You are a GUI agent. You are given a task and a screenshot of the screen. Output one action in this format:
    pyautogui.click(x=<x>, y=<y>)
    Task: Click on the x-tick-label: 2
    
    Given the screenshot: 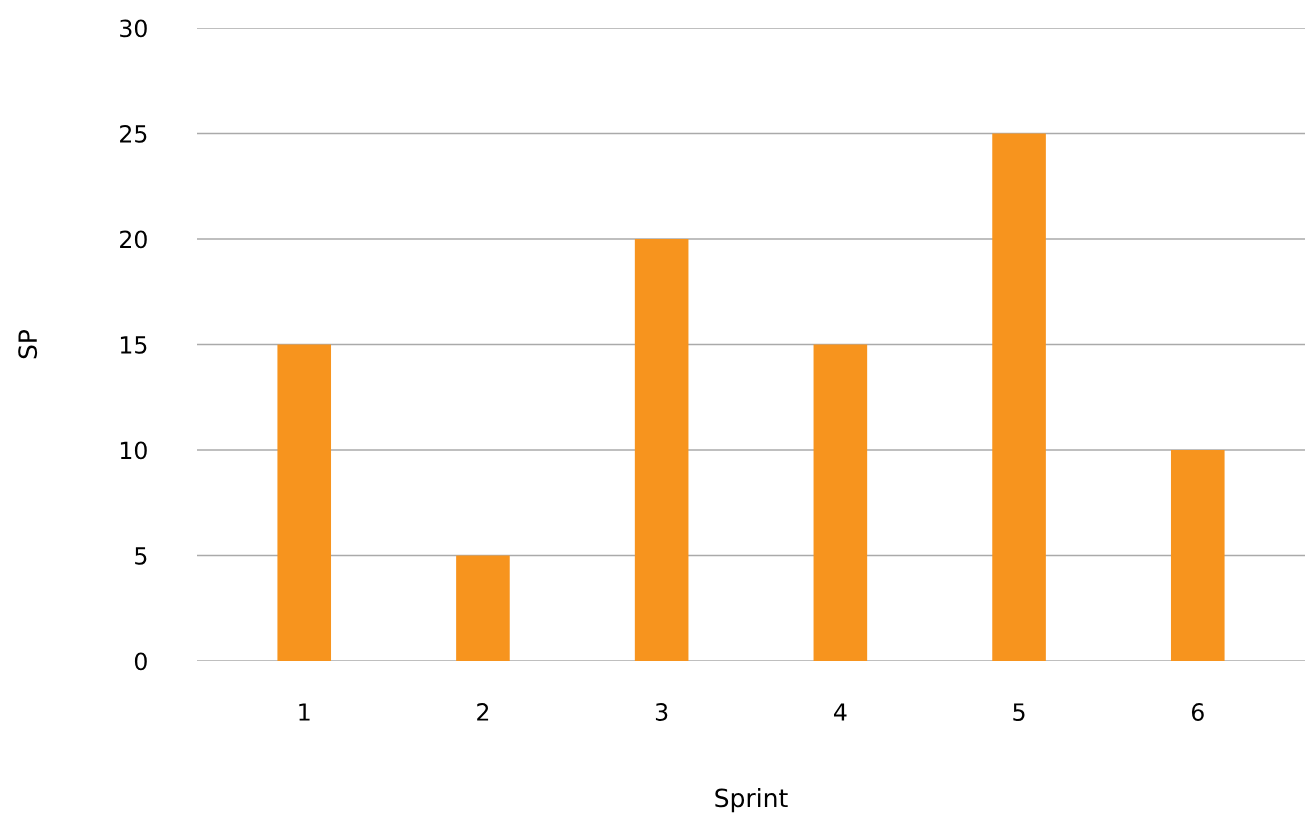 What is the action you would take?
    pyautogui.click(x=483, y=712)
    